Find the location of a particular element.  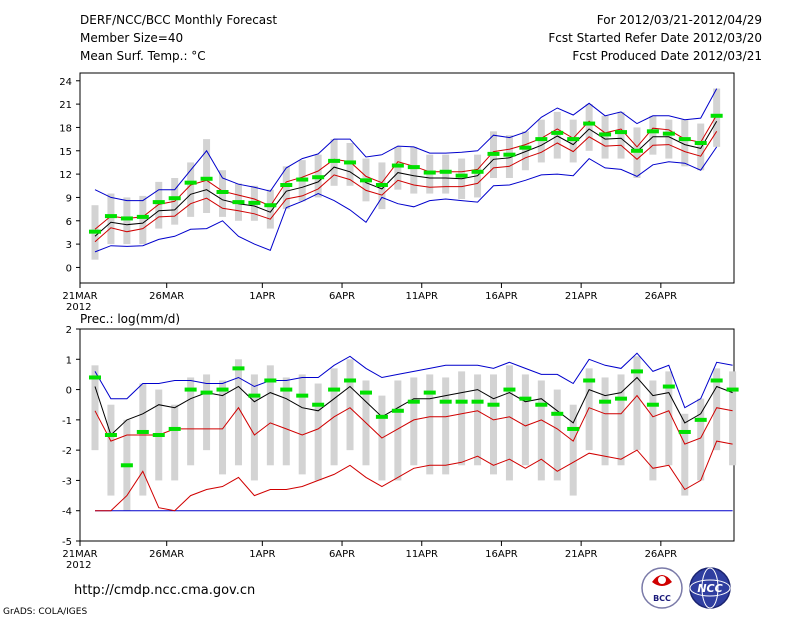

ncc-logo-meridian is located at coordinates (710, 588).